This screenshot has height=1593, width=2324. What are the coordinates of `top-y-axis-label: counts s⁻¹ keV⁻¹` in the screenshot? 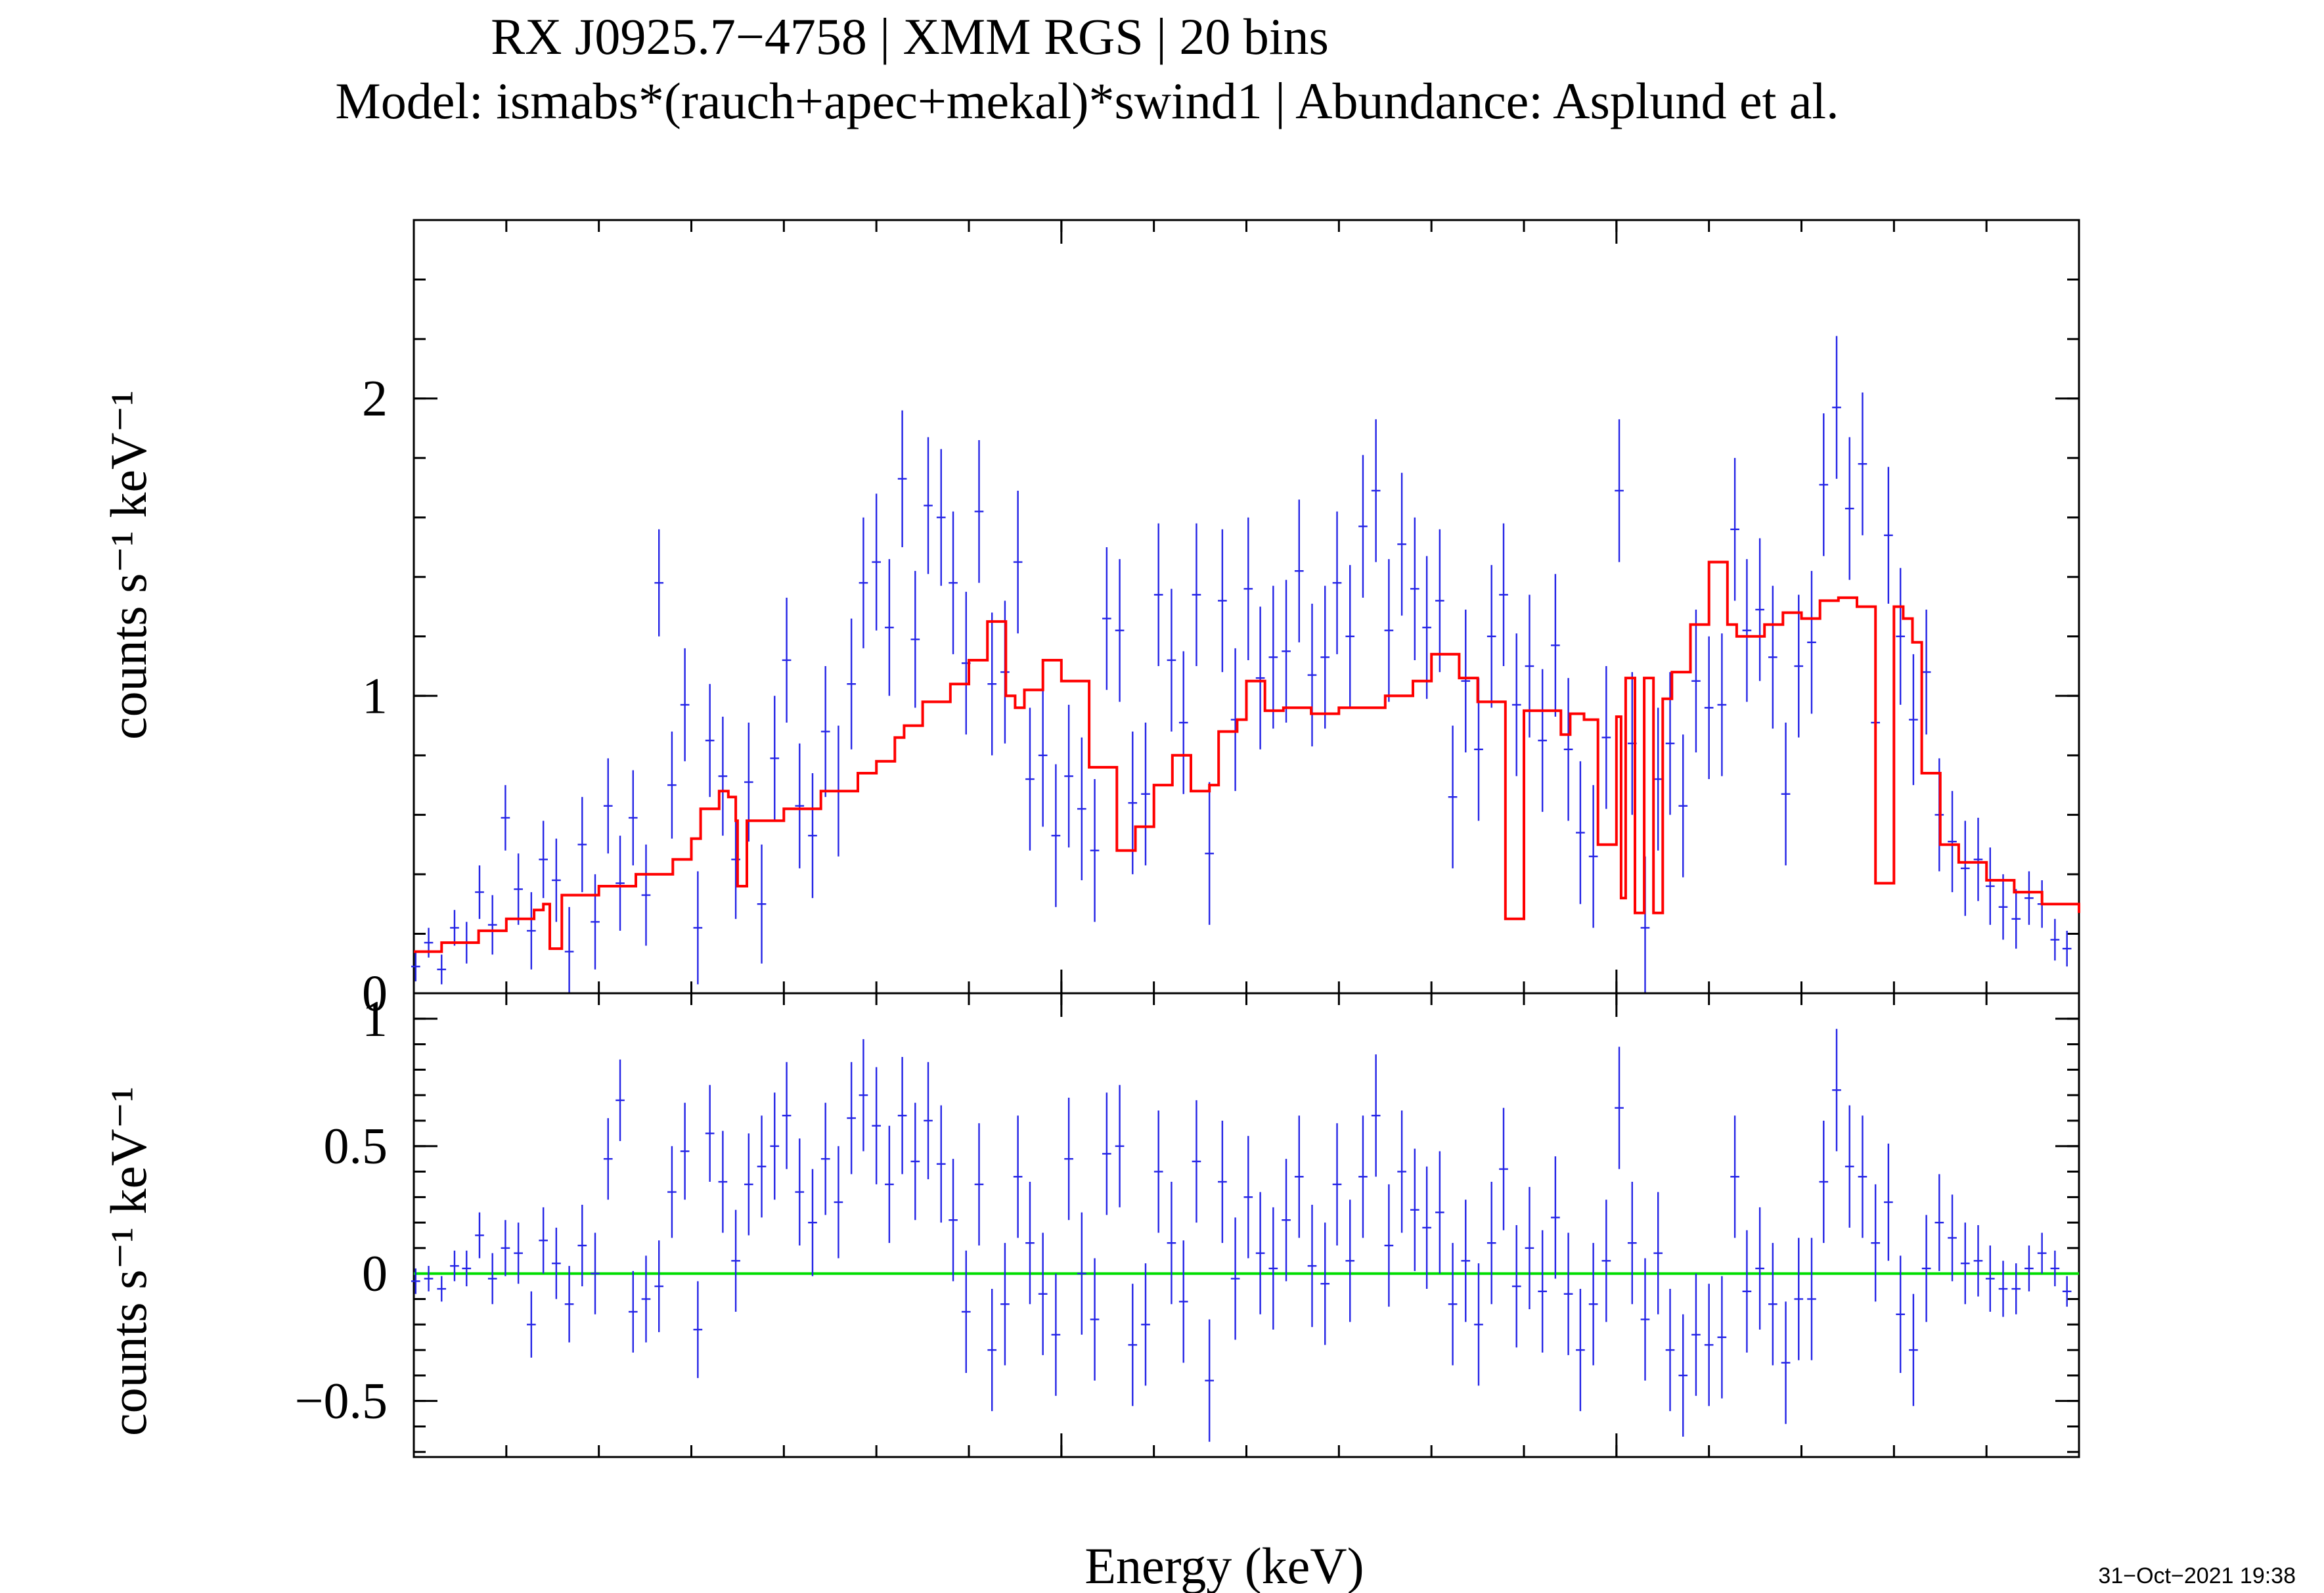 It's located at (128, 565).